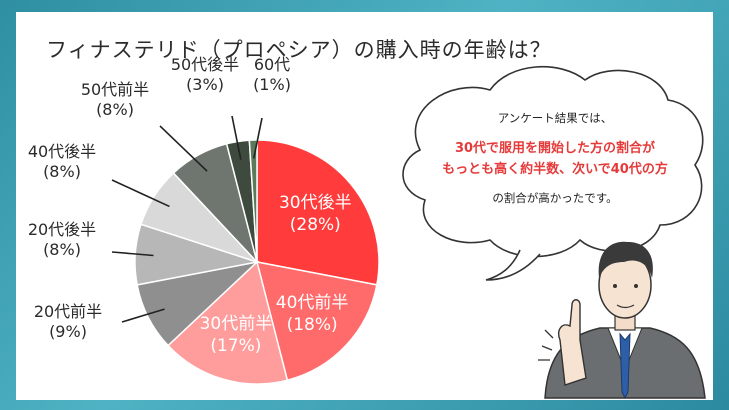 This screenshot has width=729, height=410. I want to click on slice-category-label: 30代後半, so click(315, 202).